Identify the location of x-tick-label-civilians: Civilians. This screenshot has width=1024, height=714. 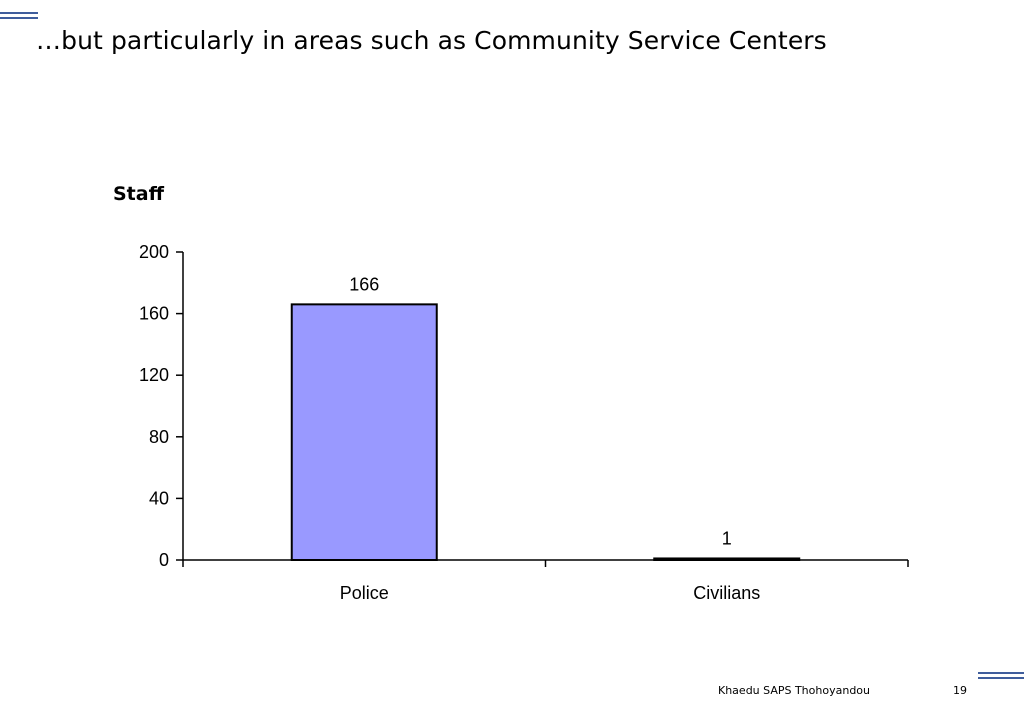
(726, 593).